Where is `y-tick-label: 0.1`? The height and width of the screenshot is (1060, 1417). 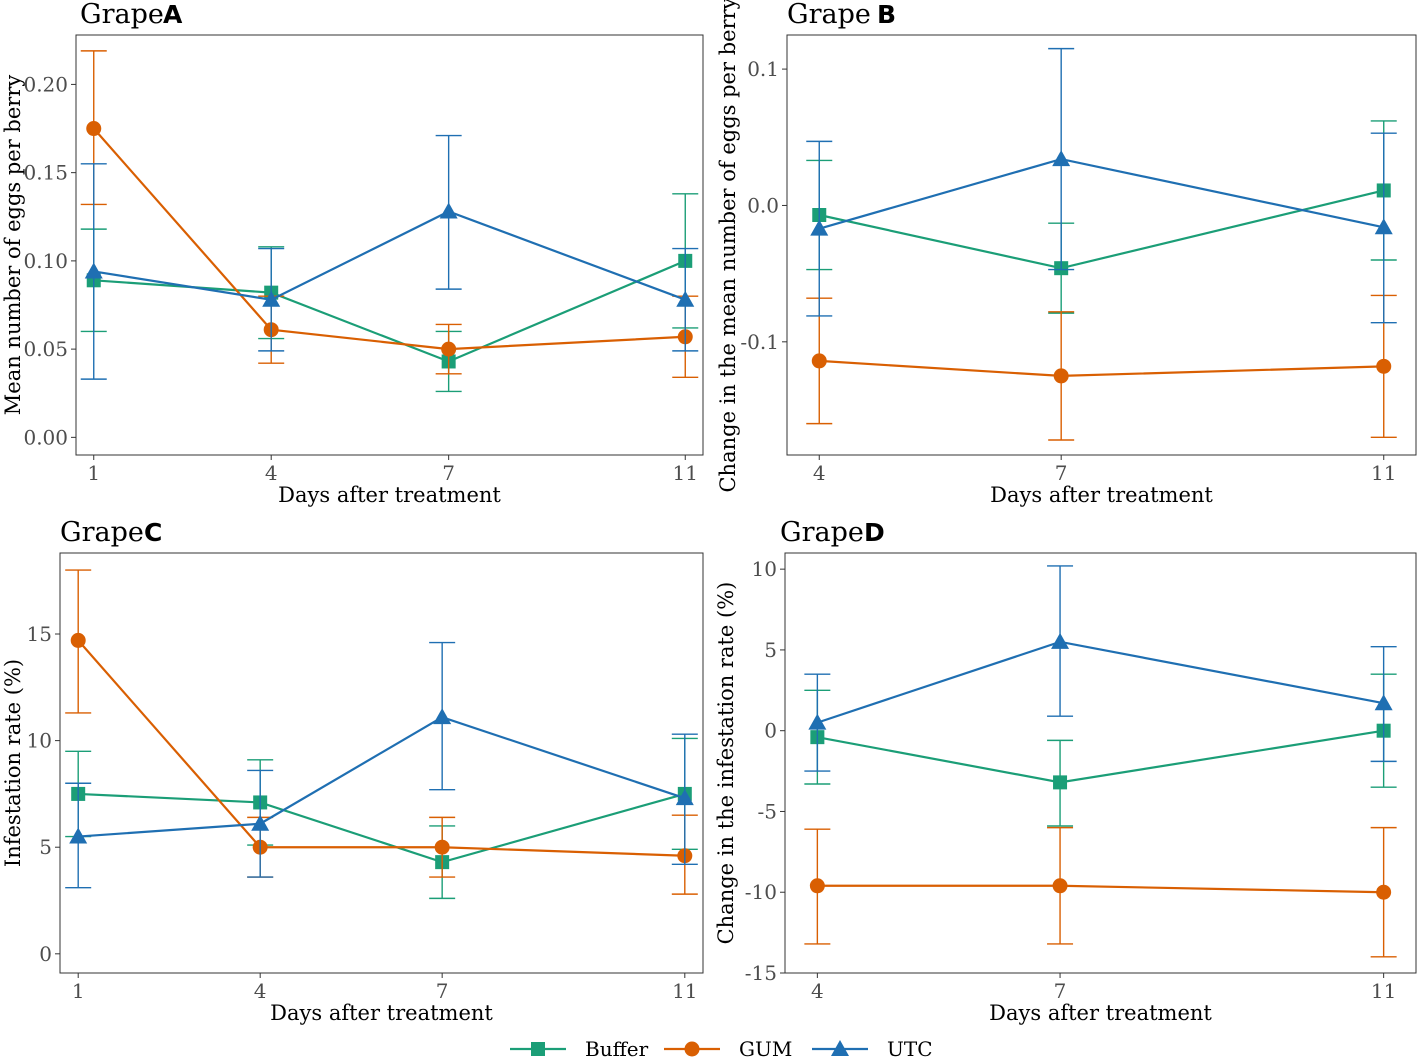
y-tick-label: 0.1 is located at coordinates (763, 69).